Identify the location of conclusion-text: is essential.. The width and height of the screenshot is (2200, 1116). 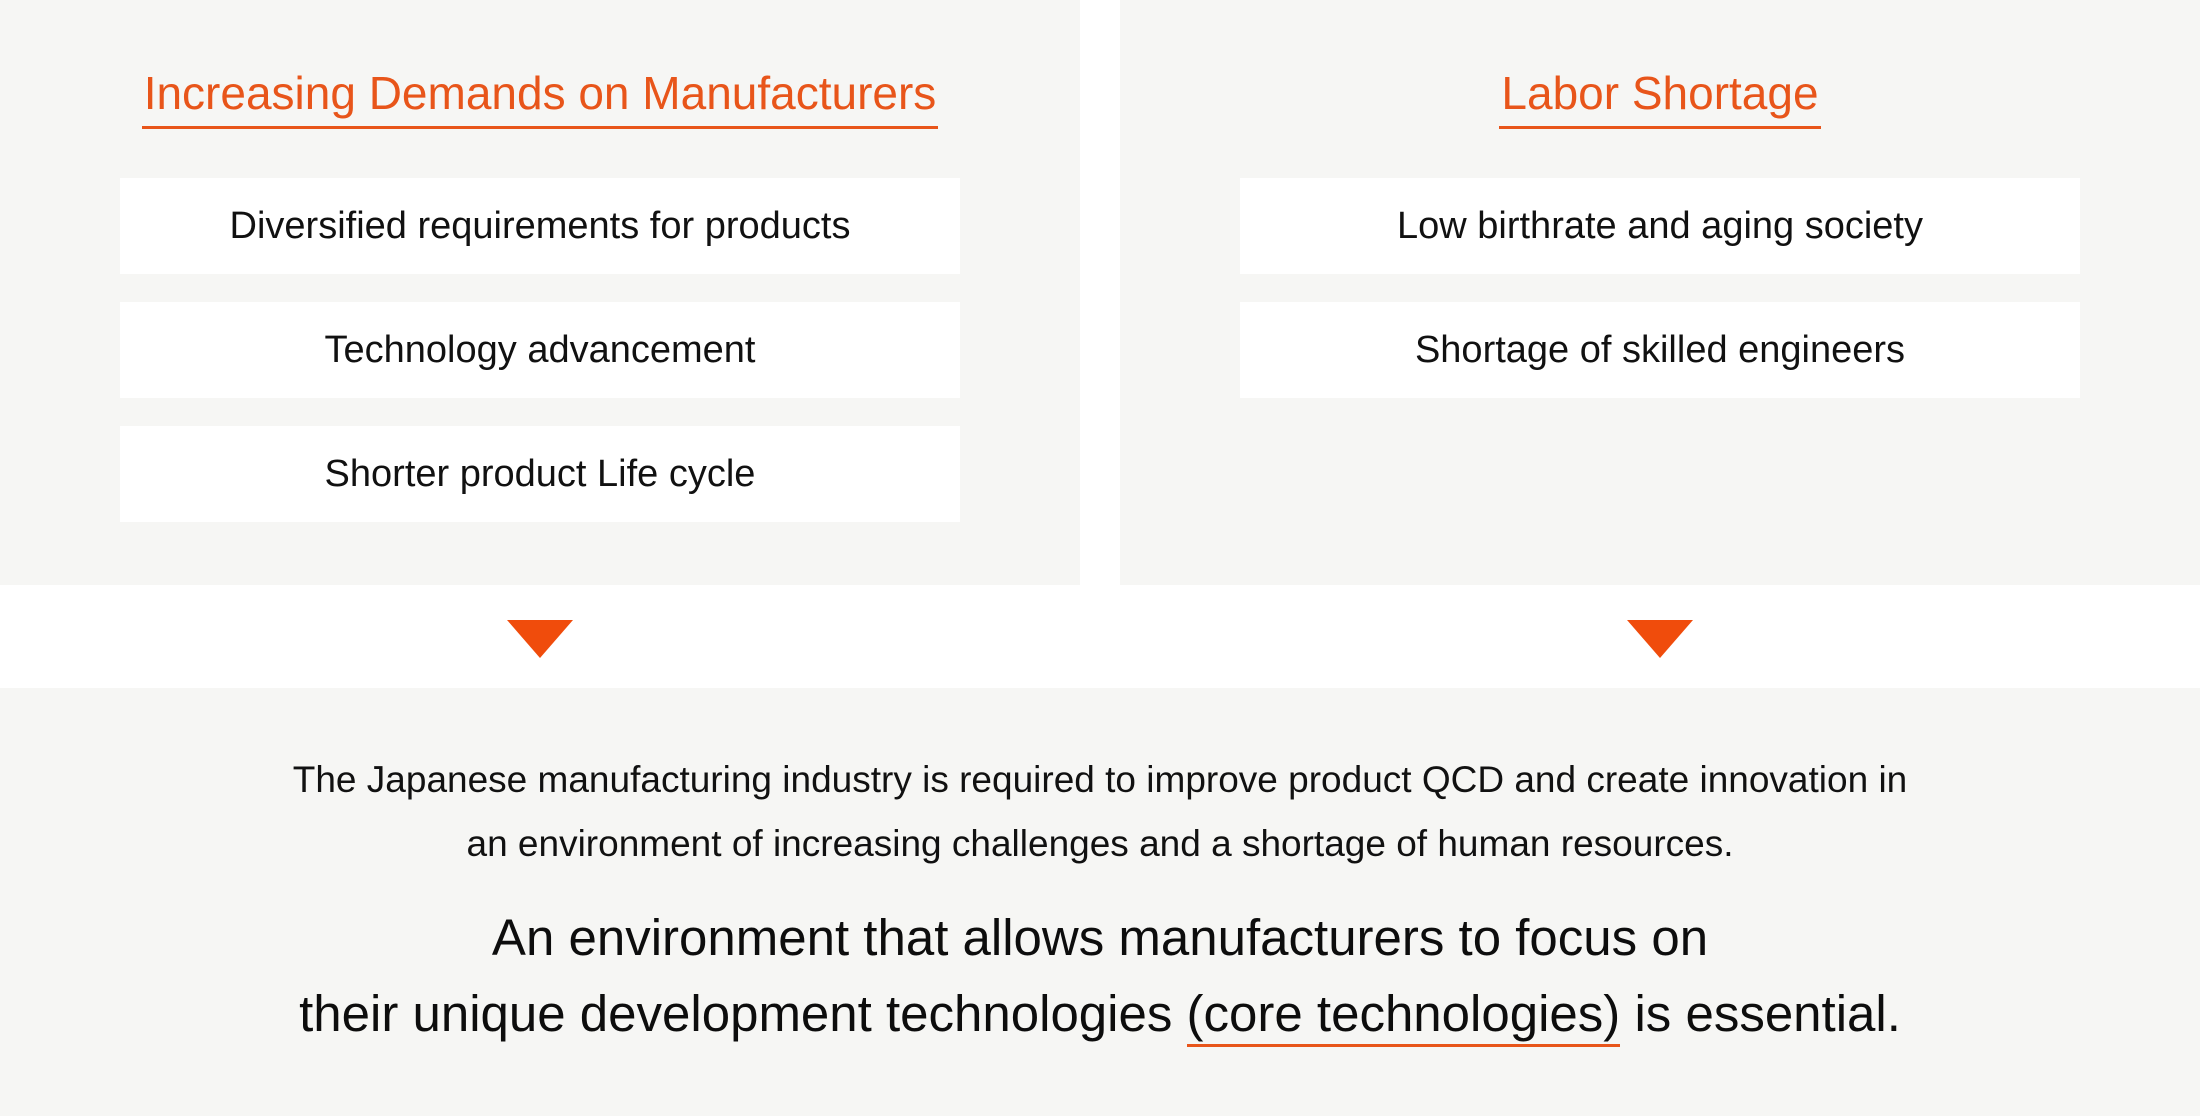
(1760, 1013).